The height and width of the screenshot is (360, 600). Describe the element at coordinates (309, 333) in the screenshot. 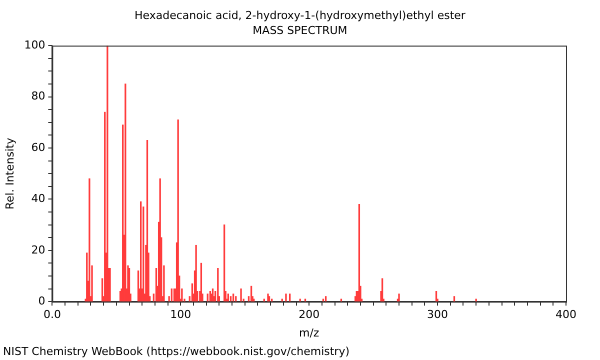

I see `x-axis-title: m/z` at that location.